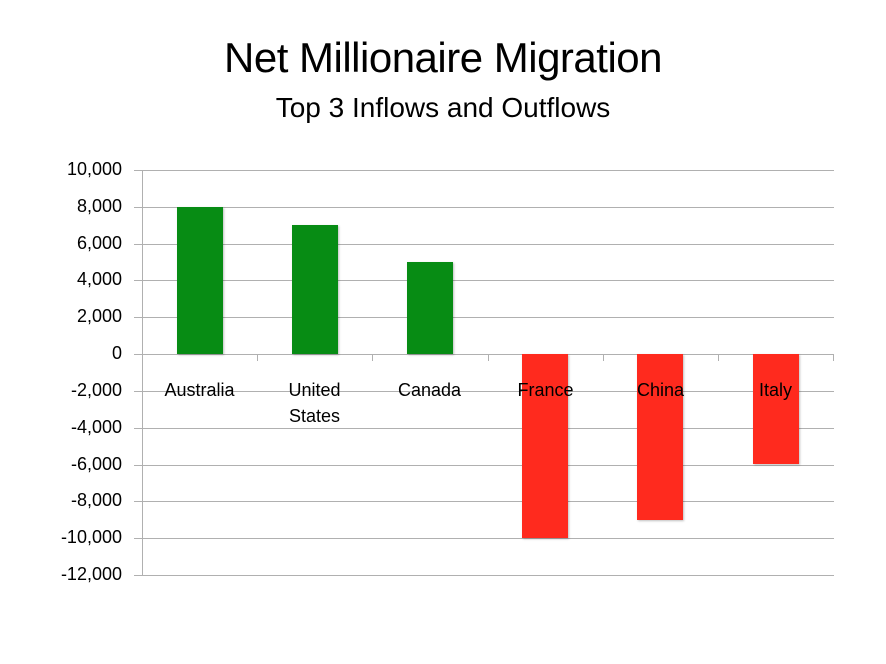  I want to click on bar-china, so click(660, 437).